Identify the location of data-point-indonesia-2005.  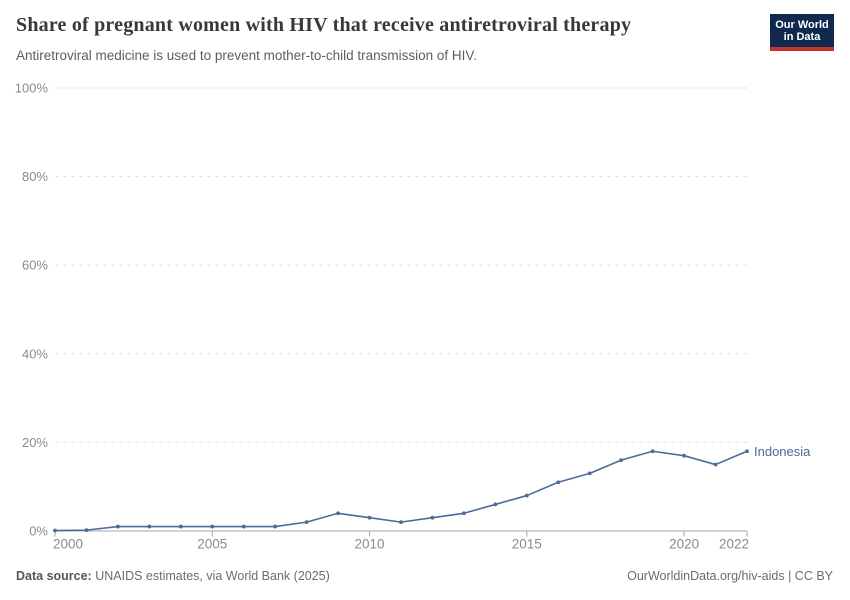
(212, 526).